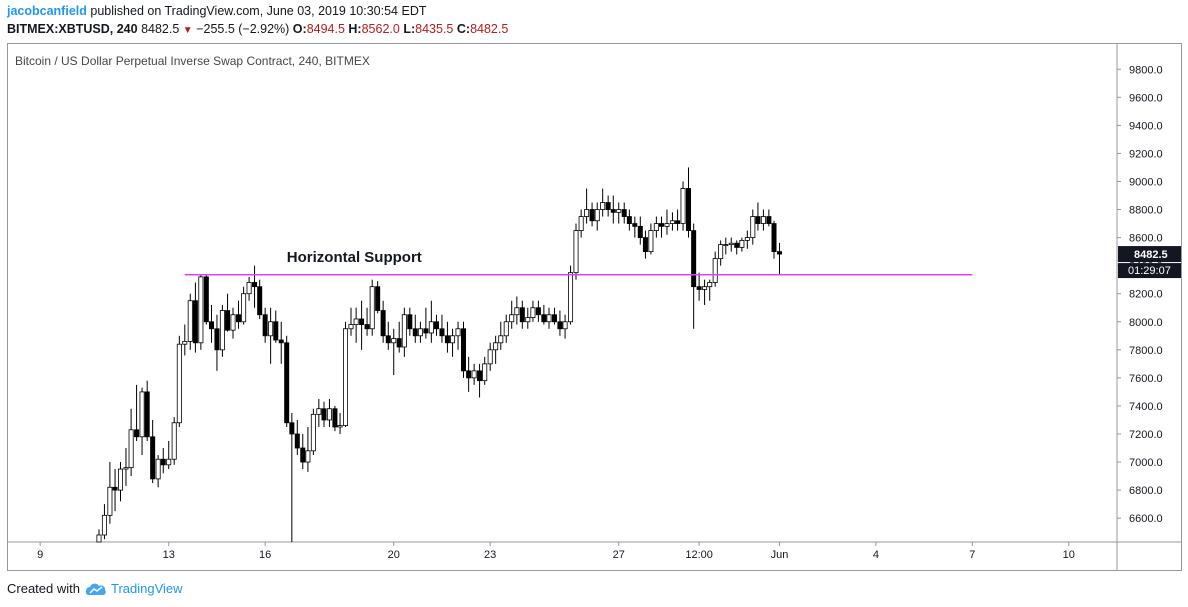 The height and width of the screenshot is (607, 1188). I want to click on tradingview-logo-icon, so click(96, 589).